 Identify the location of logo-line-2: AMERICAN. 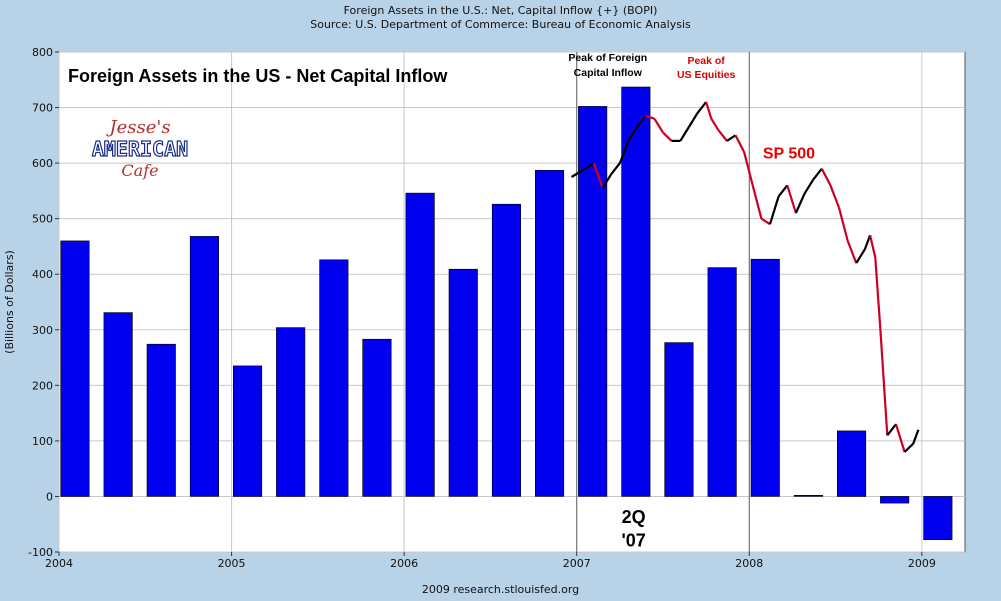
(140, 149).